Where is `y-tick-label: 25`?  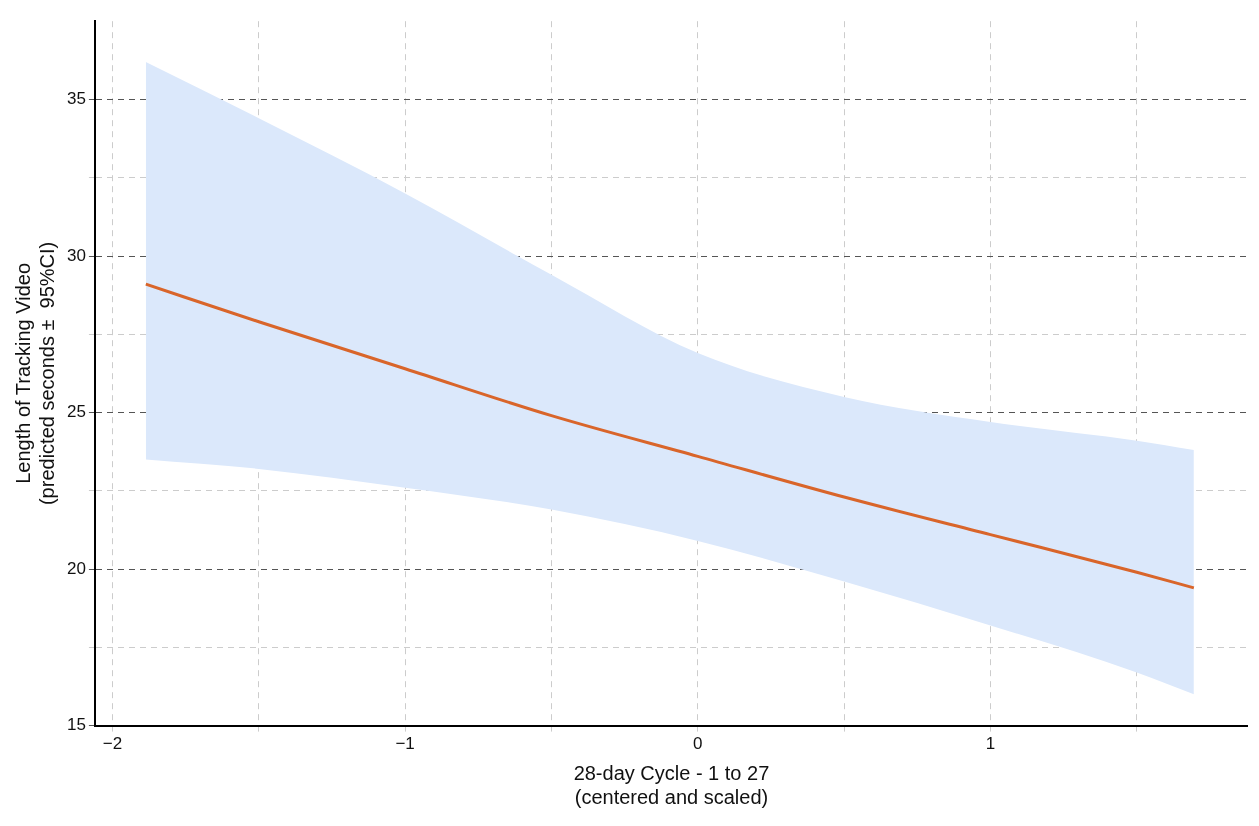
y-tick-label: 25 is located at coordinates (76, 412).